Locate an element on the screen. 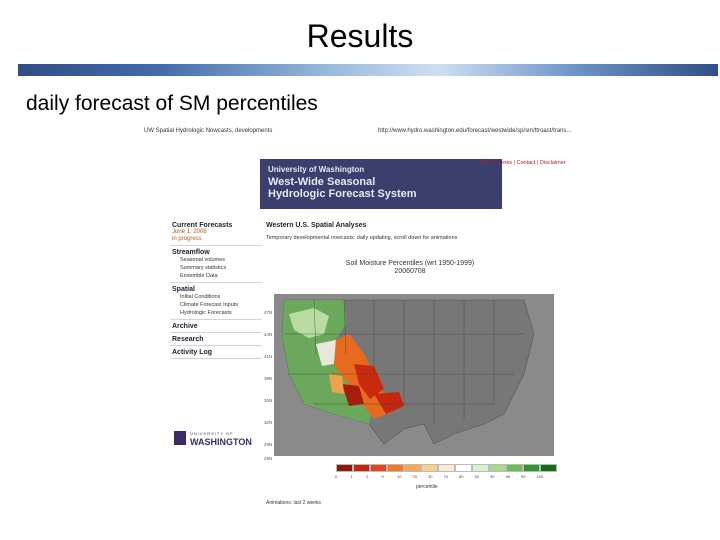 This screenshot has height=540, width=720. lat-label: 41N is located at coordinates (268, 356).